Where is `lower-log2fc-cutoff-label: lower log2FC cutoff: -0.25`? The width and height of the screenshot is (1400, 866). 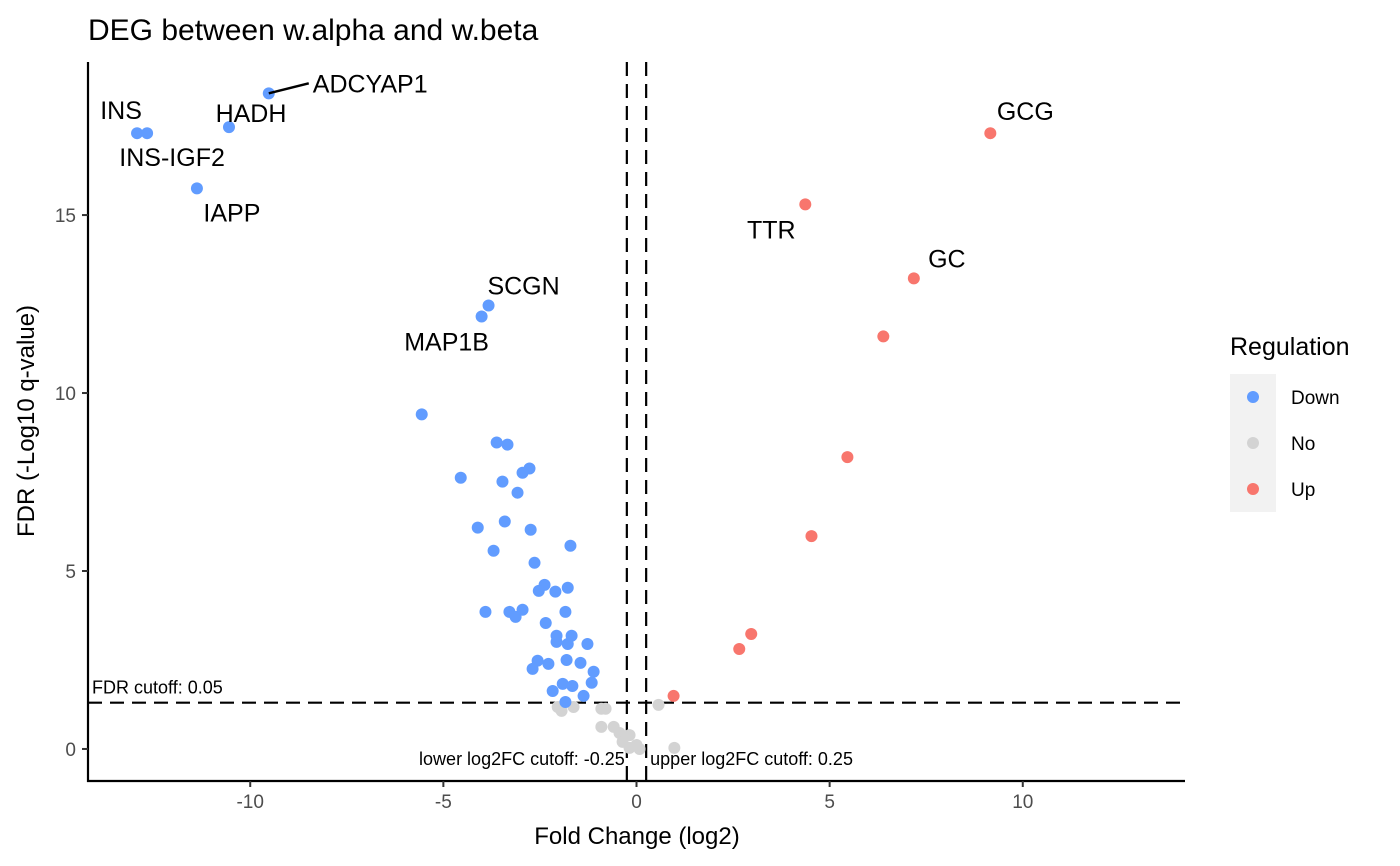 lower-log2fc-cutoff-label: lower log2FC cutoff: -0.25 is located at coordinates (522, 759).